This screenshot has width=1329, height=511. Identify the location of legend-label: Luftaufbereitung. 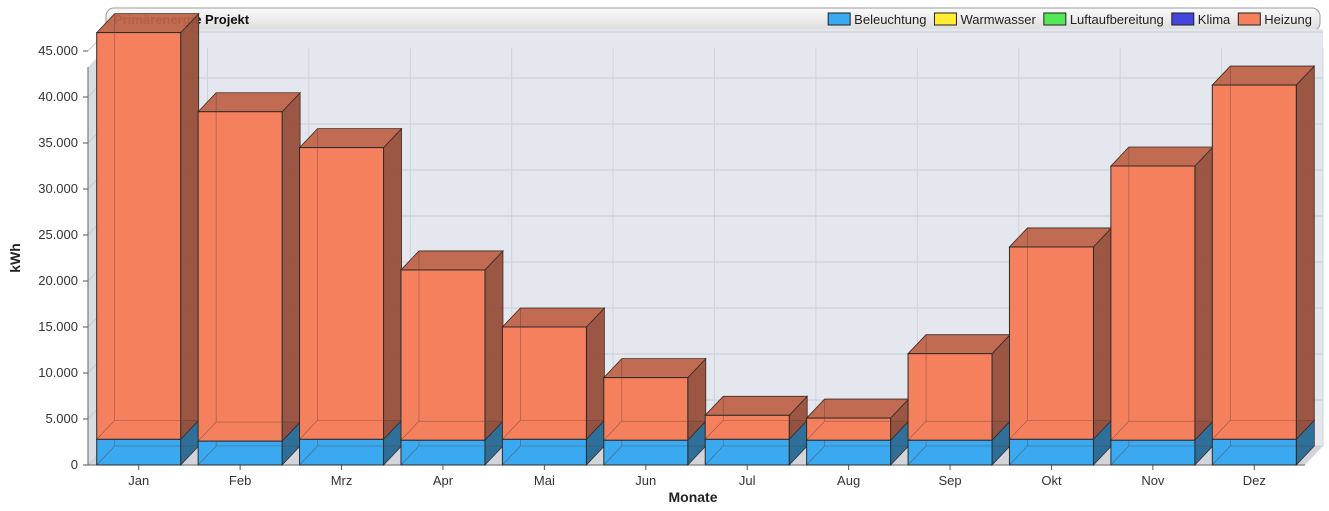
(1117, 19).